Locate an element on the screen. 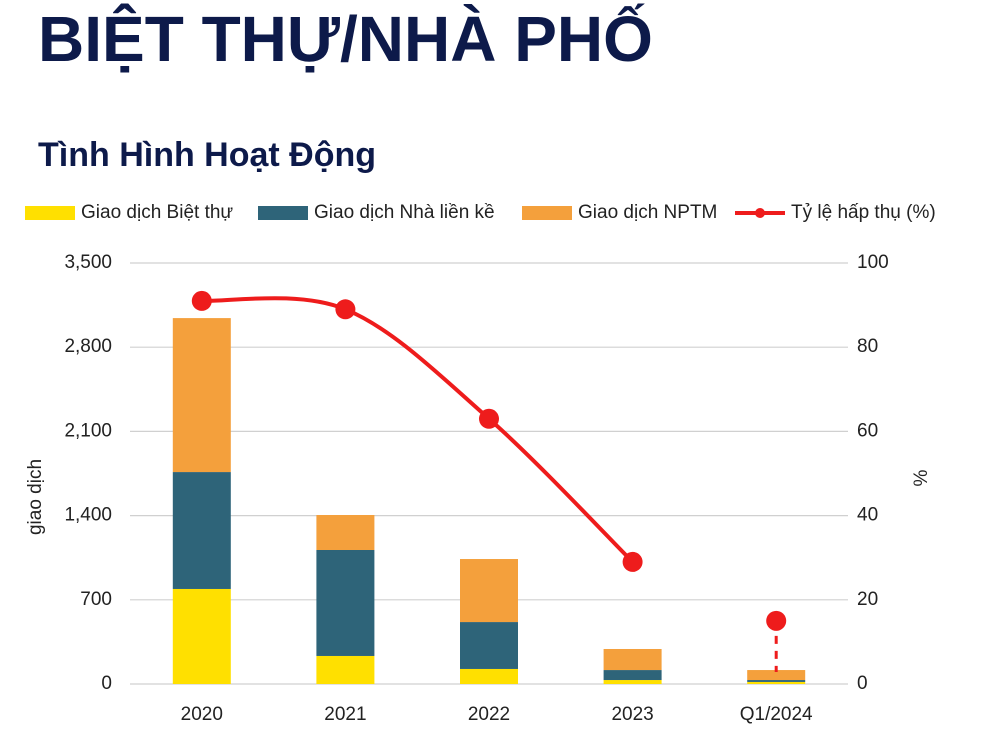 The height and width of the screenshot is (745, 1000). x-tick-label: 2023 is located at coordinates (632, 714).